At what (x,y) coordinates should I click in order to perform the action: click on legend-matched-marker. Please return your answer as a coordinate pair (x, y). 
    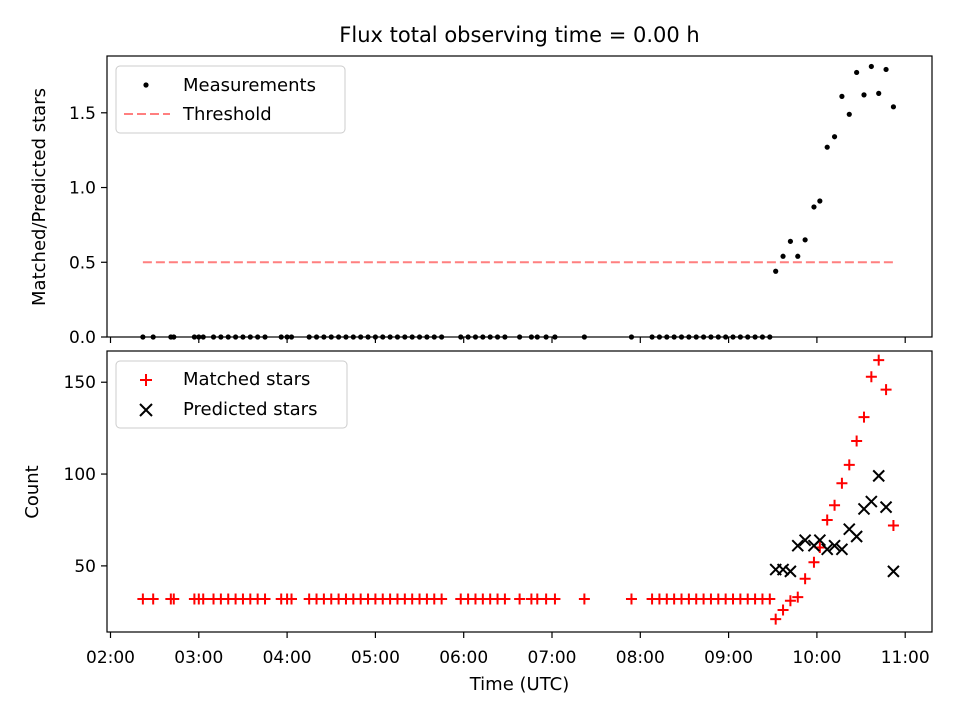
    Looking at the image, I should click on (146, 380).